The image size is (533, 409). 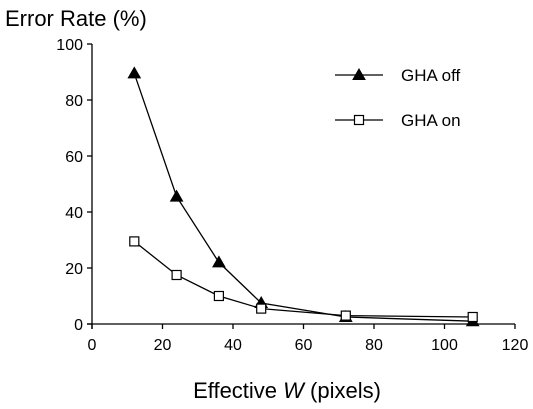 What do you see at coordinates (238, 390) in the screenshot?
I see `x-axis-title-prefix: Effective` at bounding box center [238, 390].